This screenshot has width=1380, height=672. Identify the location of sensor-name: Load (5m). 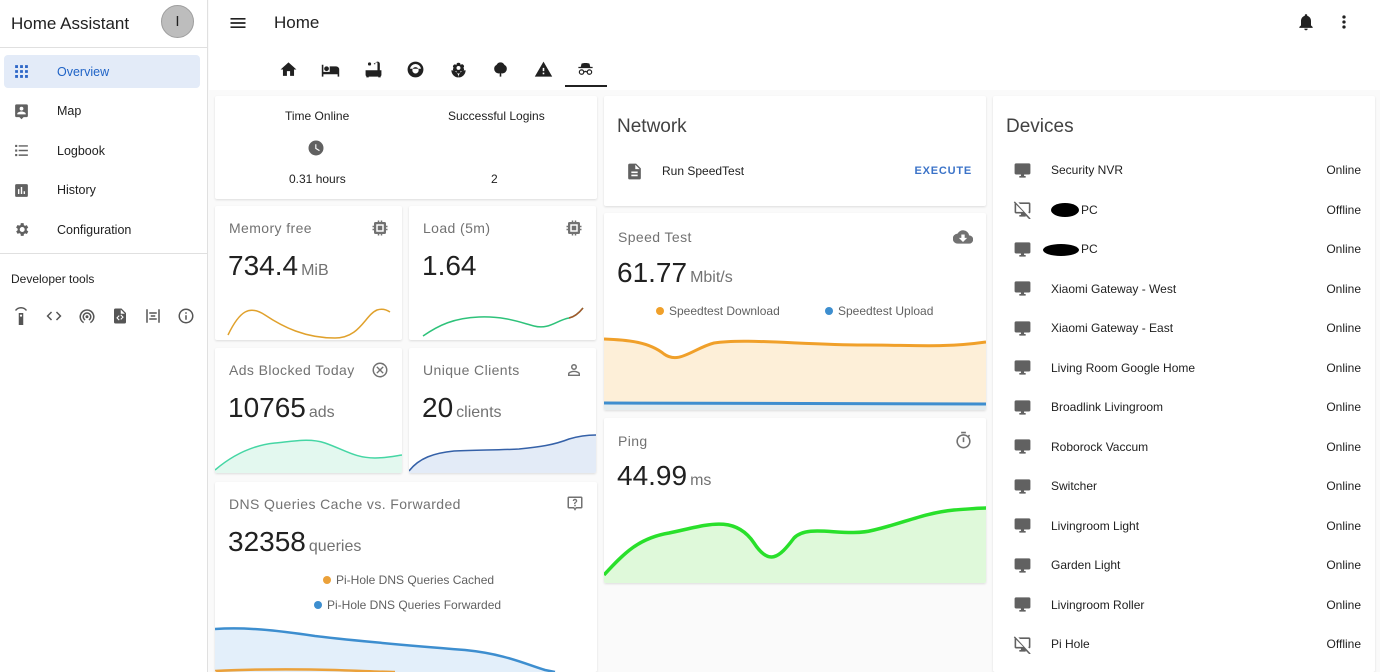
(457, 228).